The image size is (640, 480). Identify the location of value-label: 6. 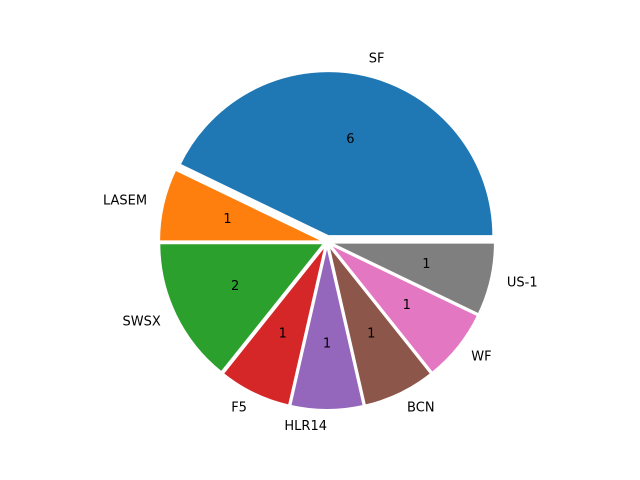
(350, 139).